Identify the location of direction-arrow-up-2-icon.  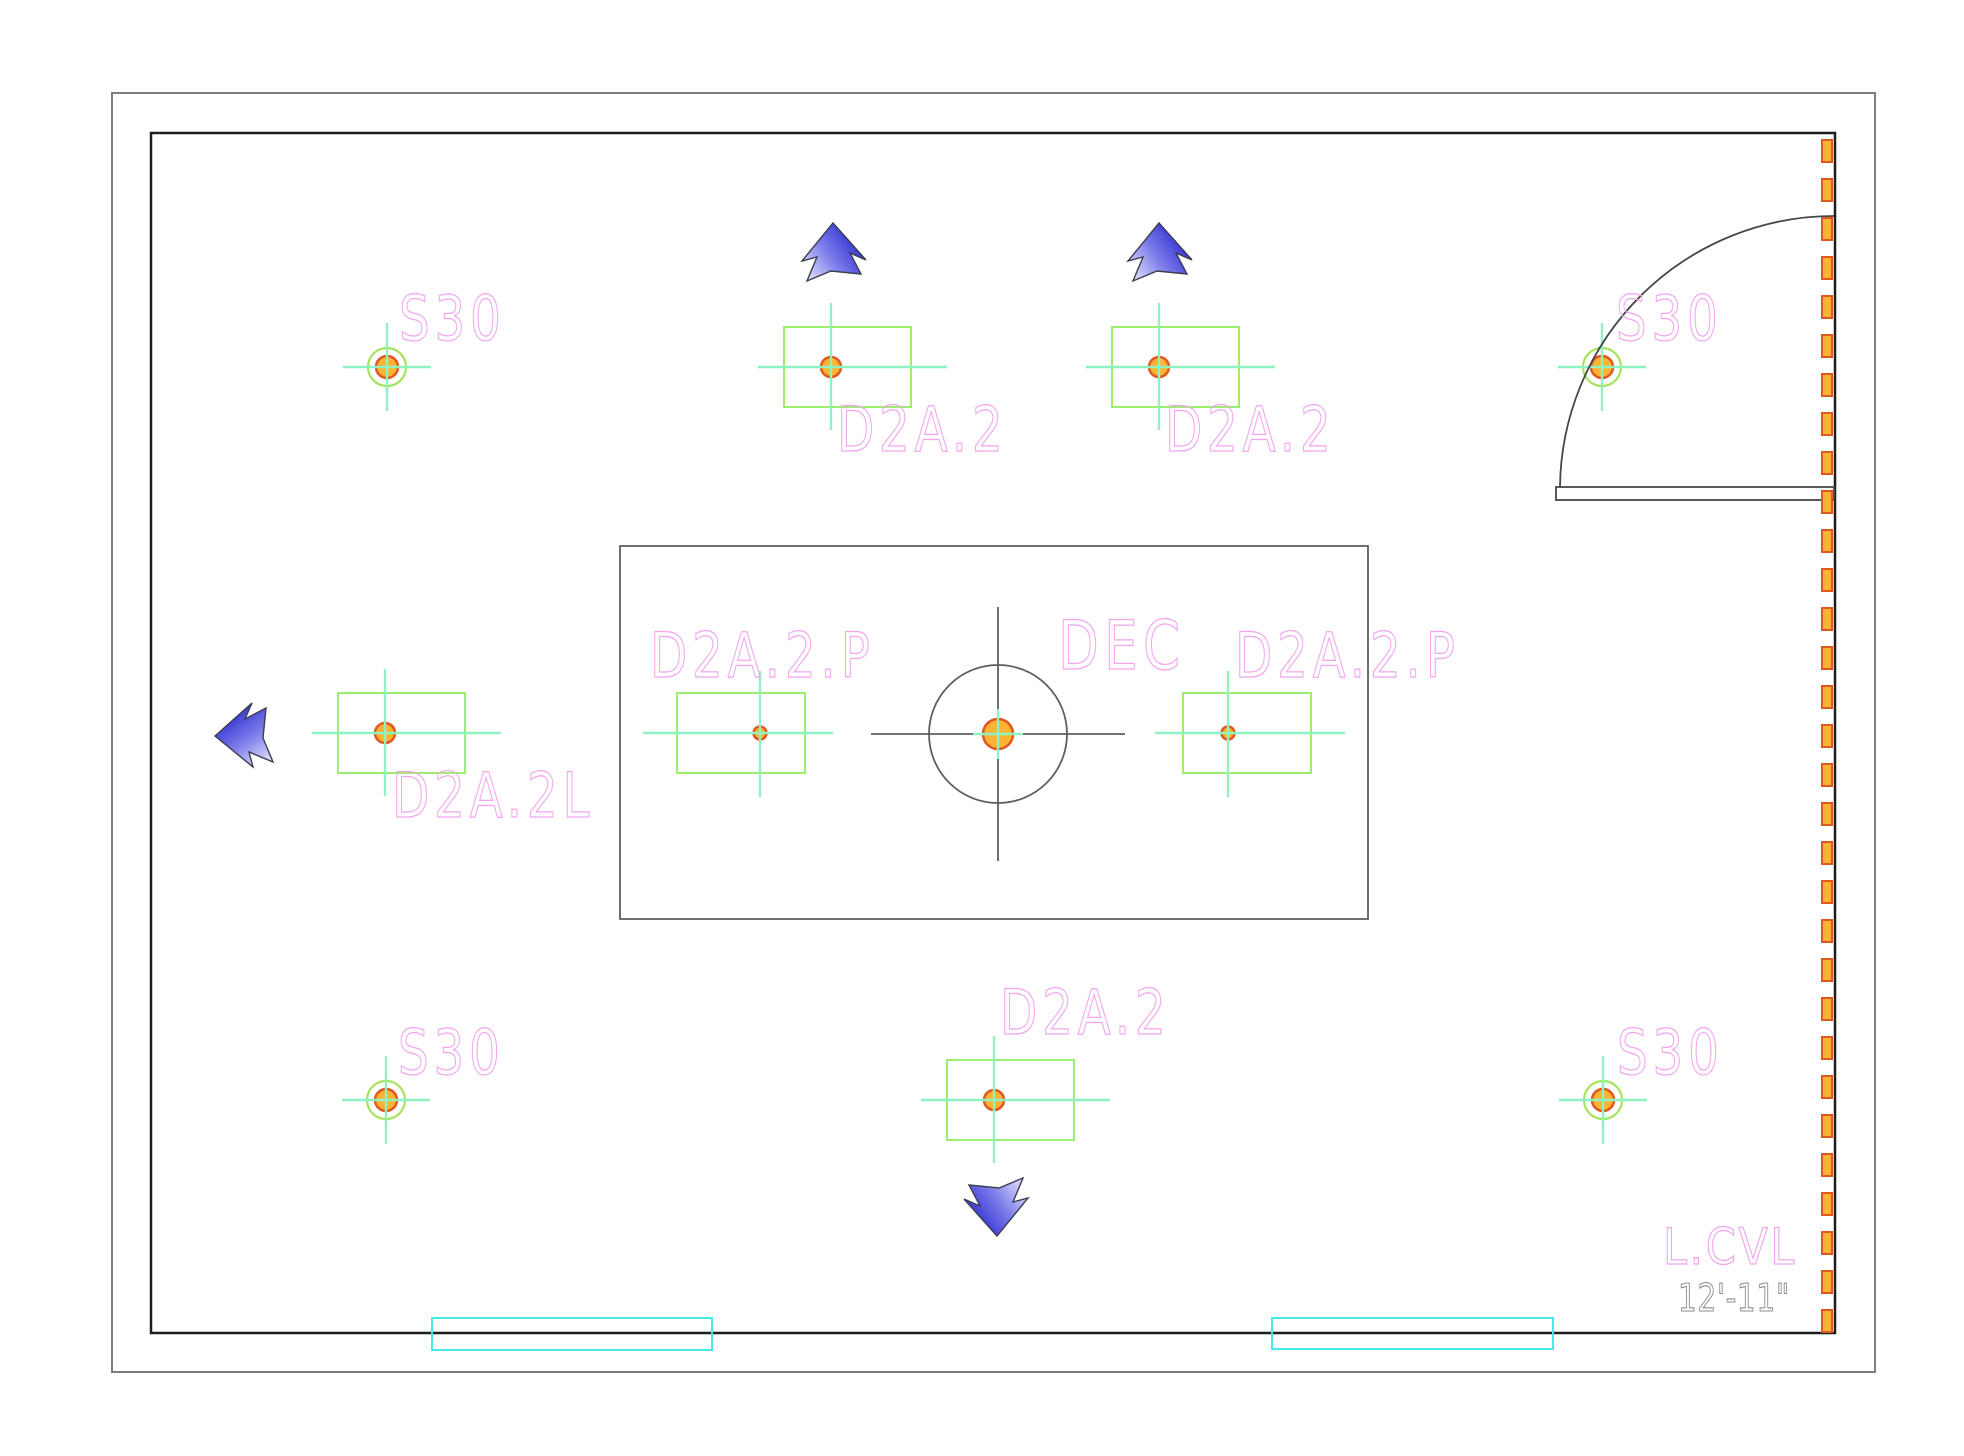
(1160, 252).